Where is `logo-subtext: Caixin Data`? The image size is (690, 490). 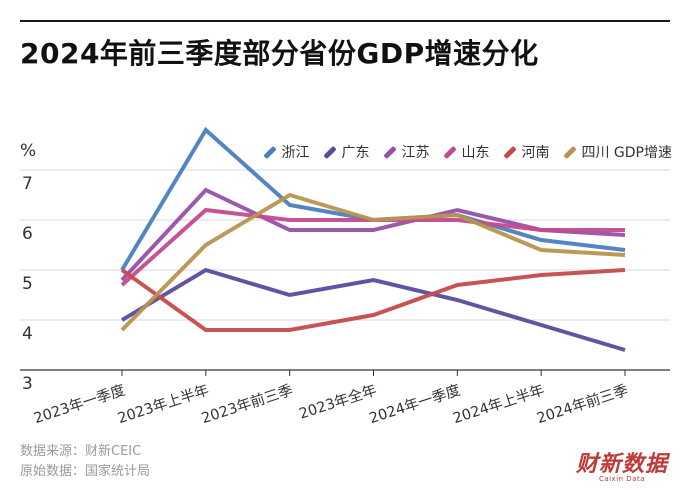 logo-subtext: Caixin Data is located at coordinates (622, 479).